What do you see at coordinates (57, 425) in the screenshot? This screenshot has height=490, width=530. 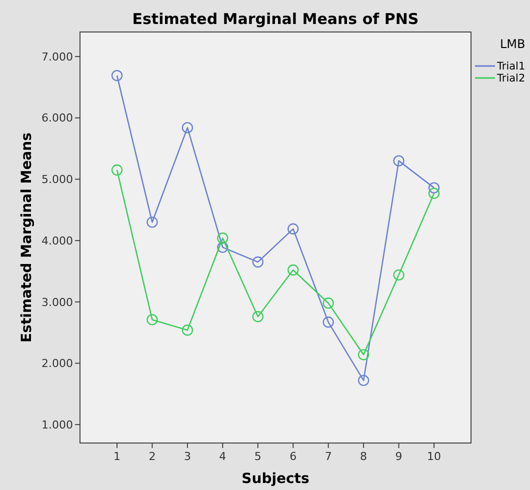 I see `y-tick-label: 1.000` at bounding box center [57, 425].